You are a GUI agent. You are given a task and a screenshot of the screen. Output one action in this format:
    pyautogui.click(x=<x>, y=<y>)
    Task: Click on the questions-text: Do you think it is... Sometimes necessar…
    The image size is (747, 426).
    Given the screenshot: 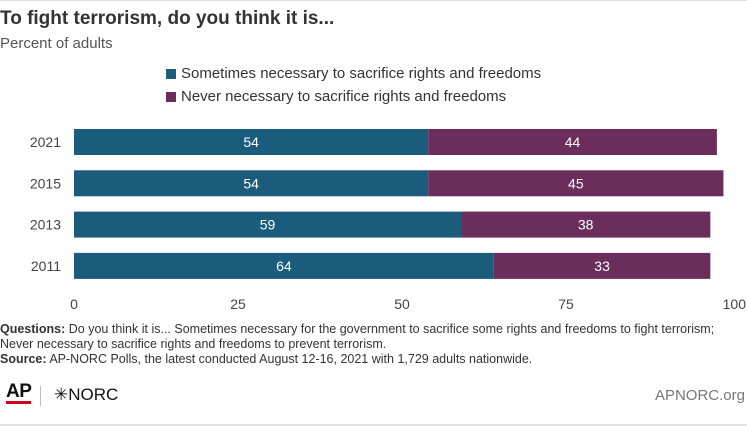 What is the action you would take?
    pyautogui.click(x=357, y=336)
    